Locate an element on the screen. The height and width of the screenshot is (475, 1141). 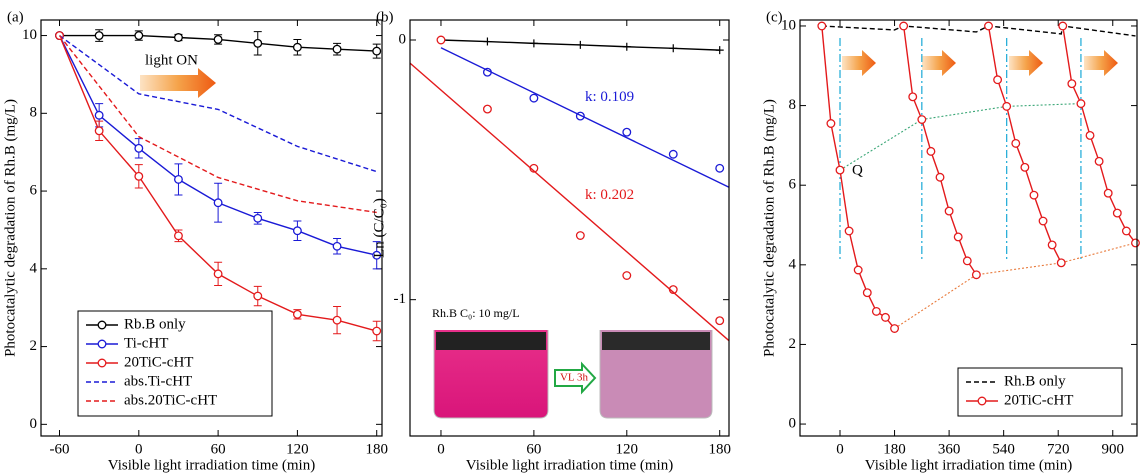
x-tick-label: 120 is located at coordinates (297, 449).